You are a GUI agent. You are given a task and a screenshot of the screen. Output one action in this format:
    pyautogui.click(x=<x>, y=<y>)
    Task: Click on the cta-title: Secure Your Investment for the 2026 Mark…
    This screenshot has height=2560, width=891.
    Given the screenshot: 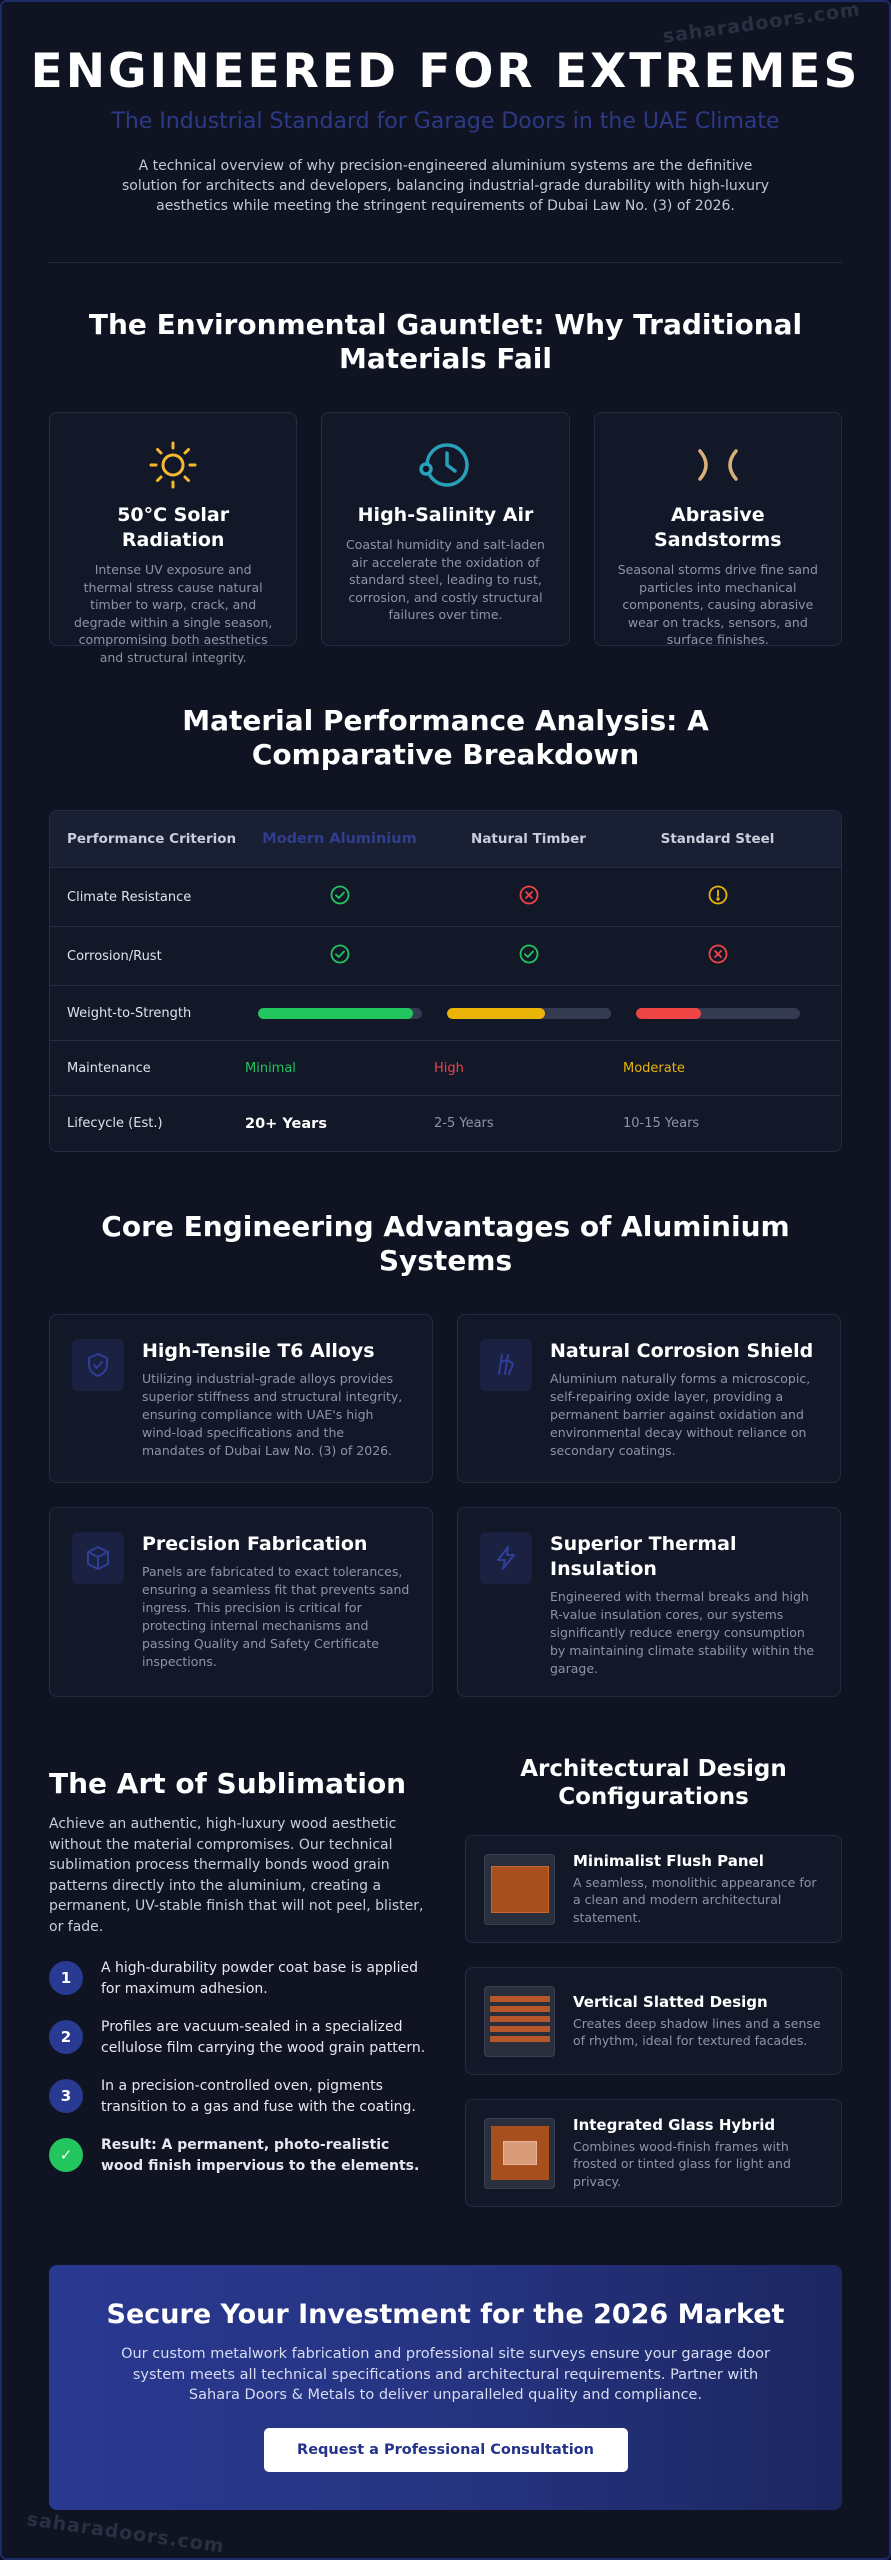 What is the action you would take?
    pyautogui.click(x=445, y=2314)
    